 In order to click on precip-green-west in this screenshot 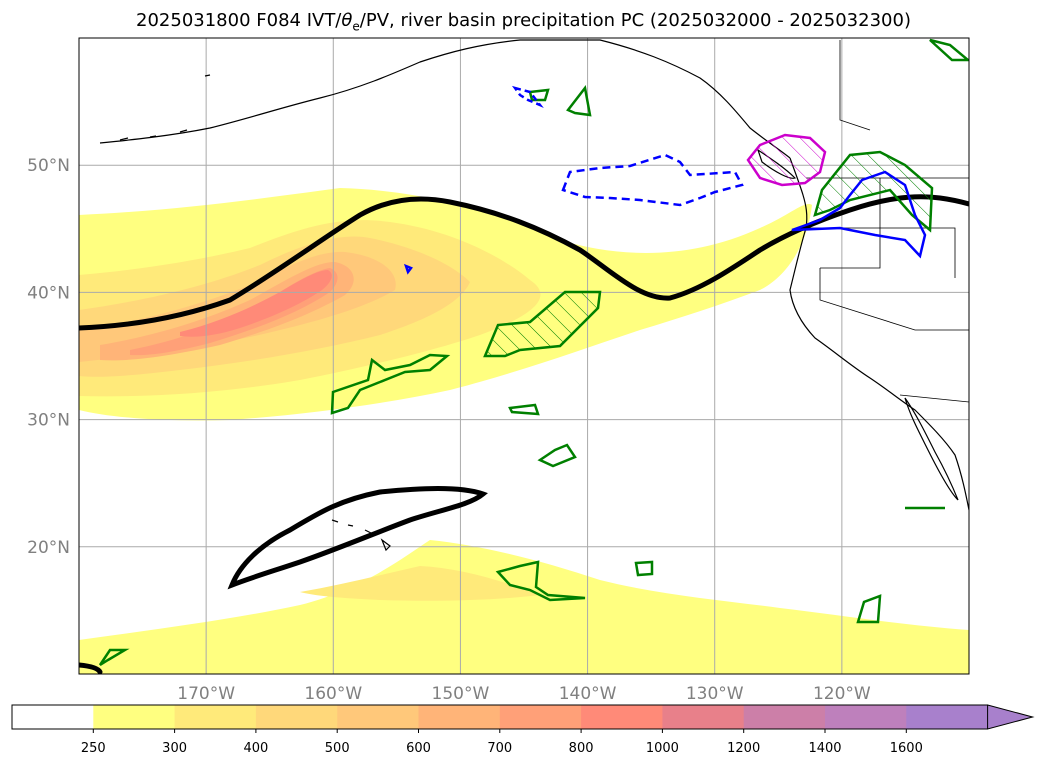, I will do `click(390, 384)`.